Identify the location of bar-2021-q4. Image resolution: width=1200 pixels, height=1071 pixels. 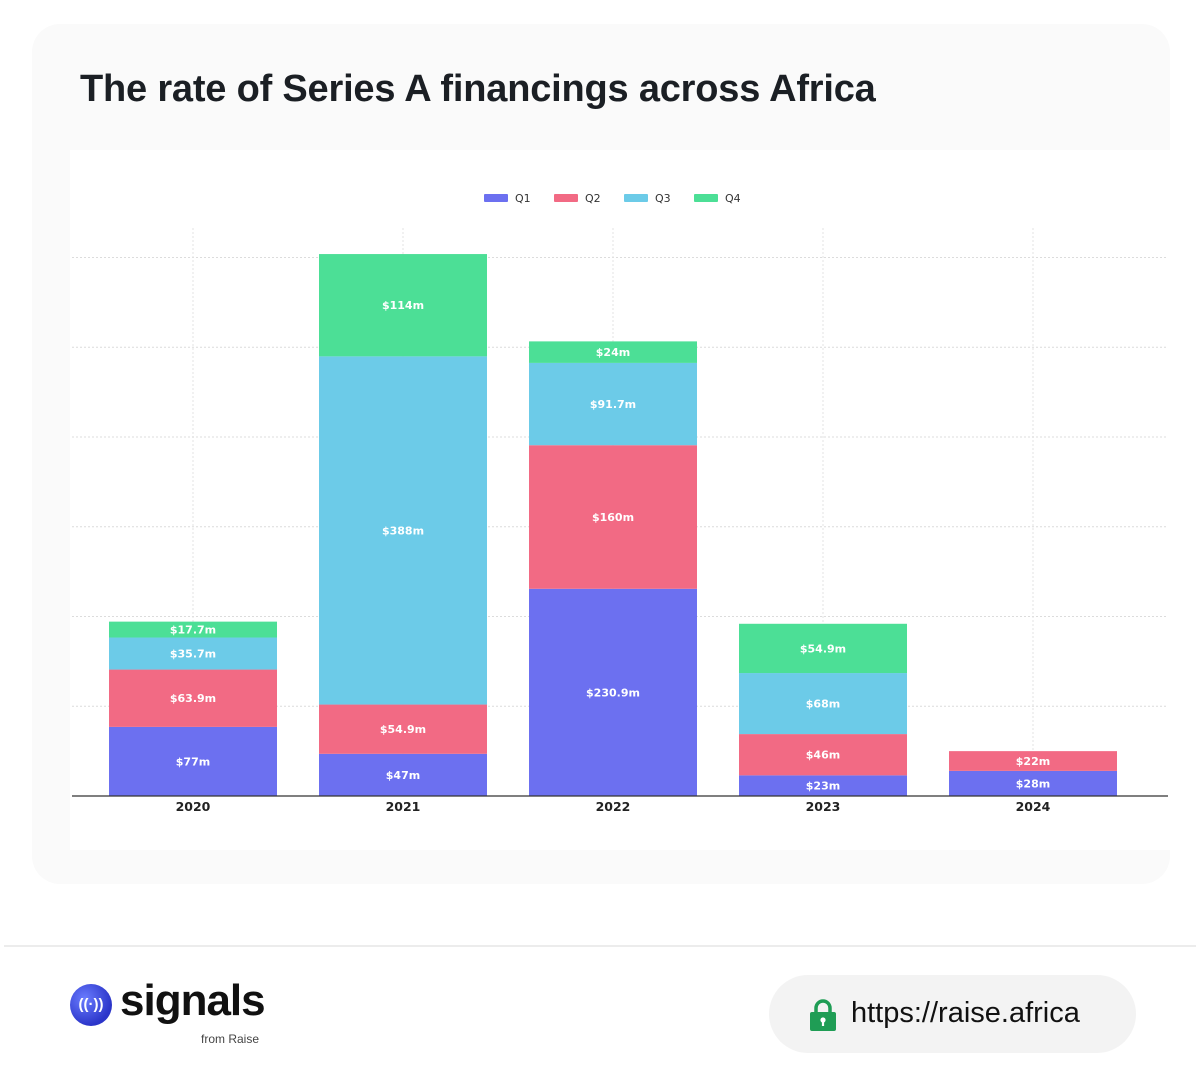
(403, 305).